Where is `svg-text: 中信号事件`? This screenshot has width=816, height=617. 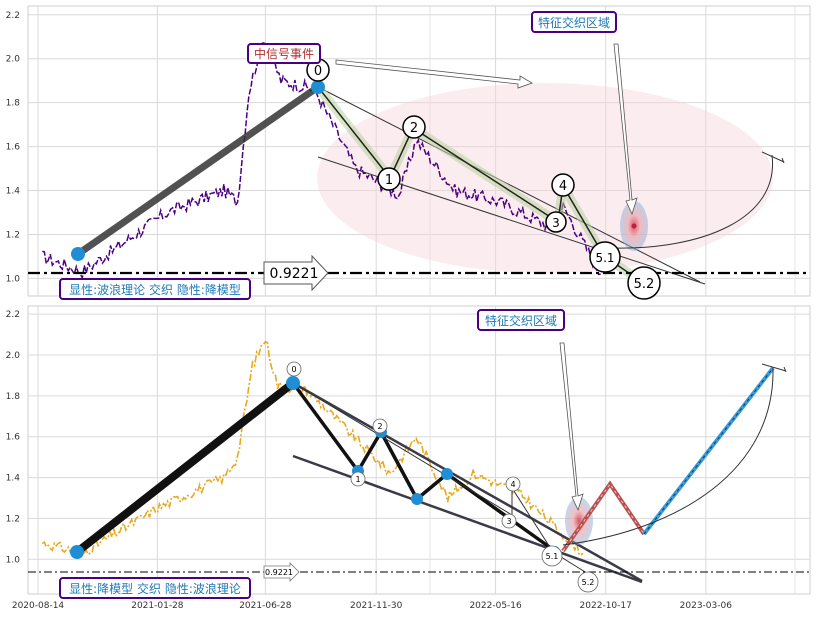
svg-text: 中信号事件 is located at coordinates (284, 53).